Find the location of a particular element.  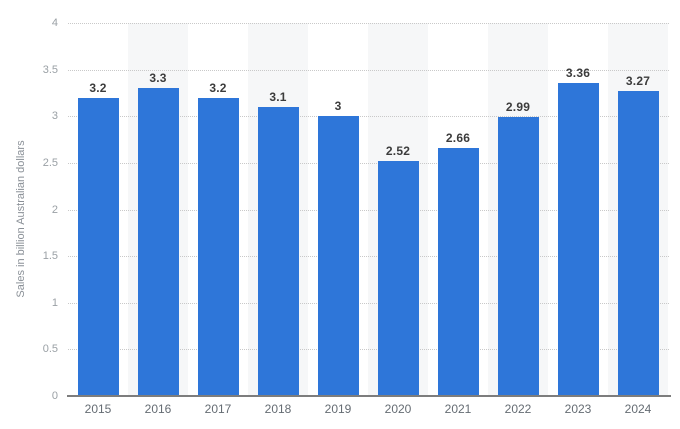

x-tick-label-2016: 2016 is located at coordinates (158, 409).